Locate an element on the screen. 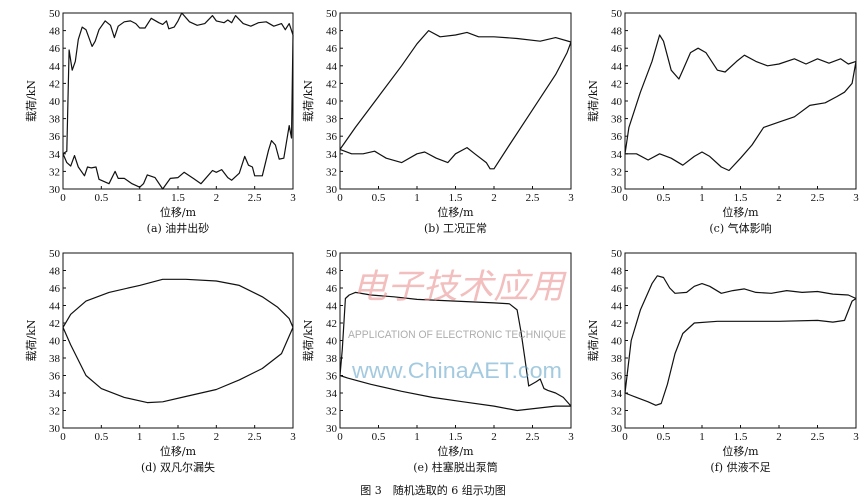  figure-caption: 图 3 随机选取的 6 组示功图 is located at coordinates (433, 490).